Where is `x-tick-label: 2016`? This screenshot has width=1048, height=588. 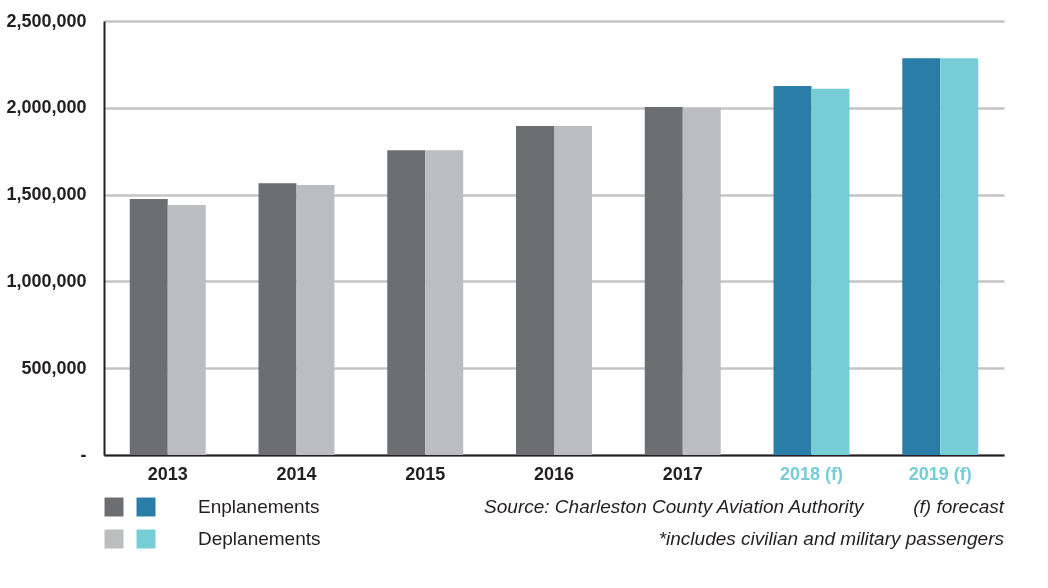 x-tick-label: 2016 is located at coordinates (554, 473).